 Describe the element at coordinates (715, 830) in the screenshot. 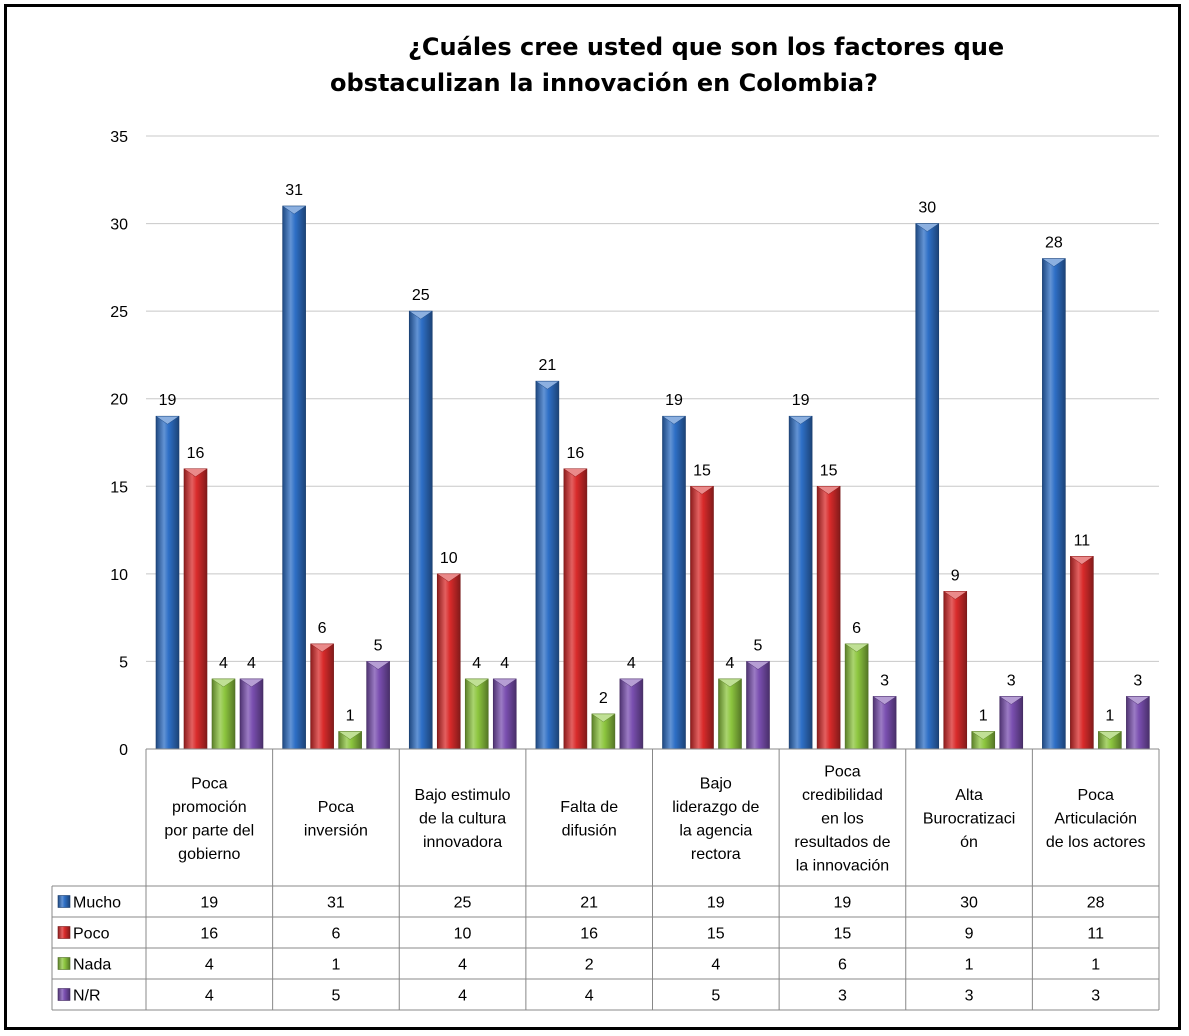

I see `category-label: la agencia` at that location.